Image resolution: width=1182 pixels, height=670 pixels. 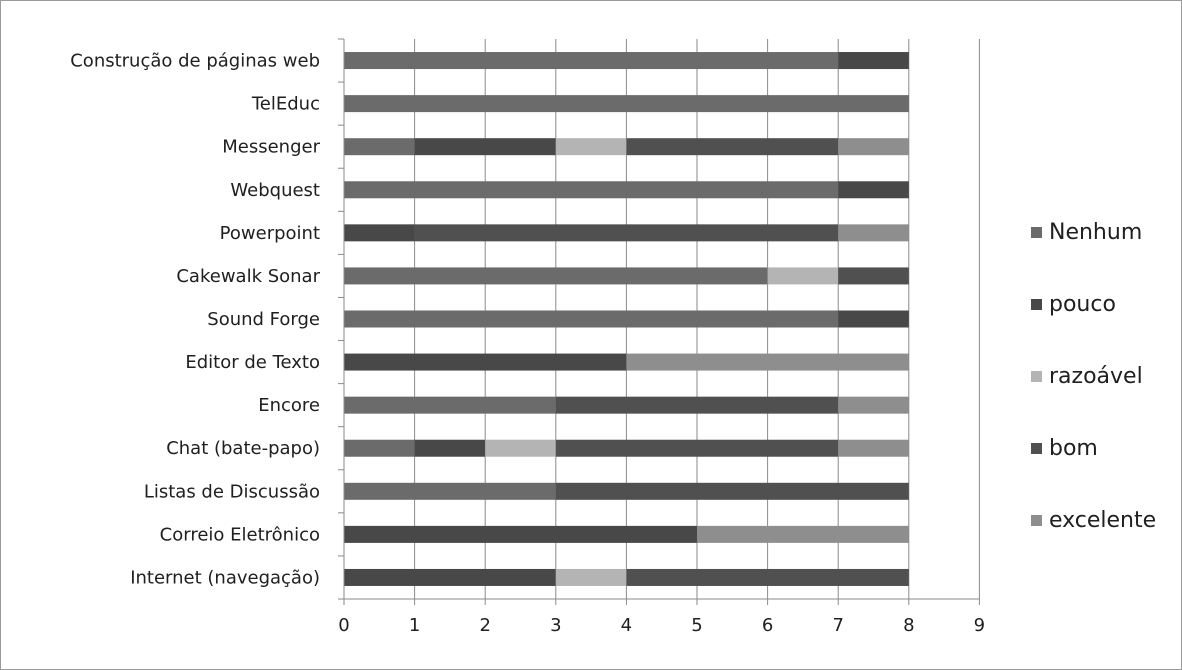 I want to click on x-tick-label: 9, so click(x=979, y=625).